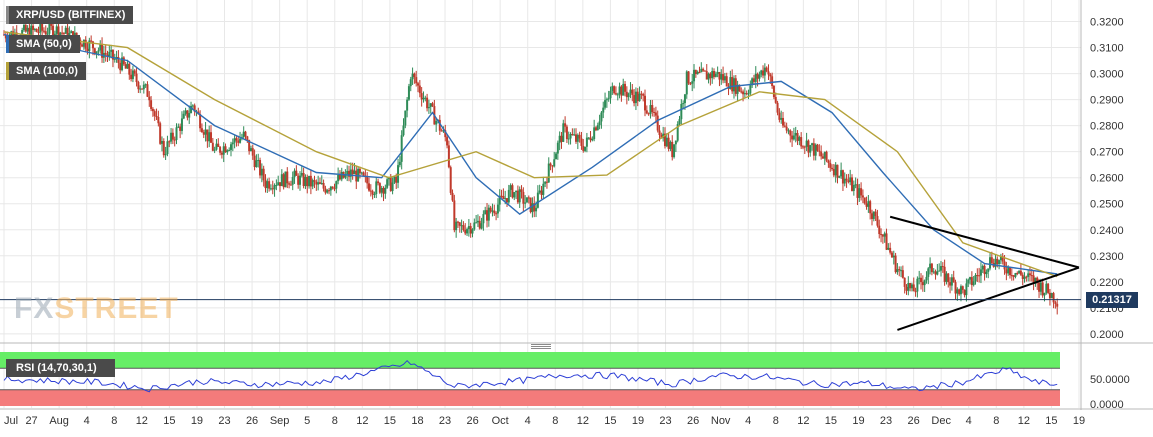 This screenshot has width=1153, height=437. I want to click on rsi-tick-label: 0.0000, so click(1107, 405).